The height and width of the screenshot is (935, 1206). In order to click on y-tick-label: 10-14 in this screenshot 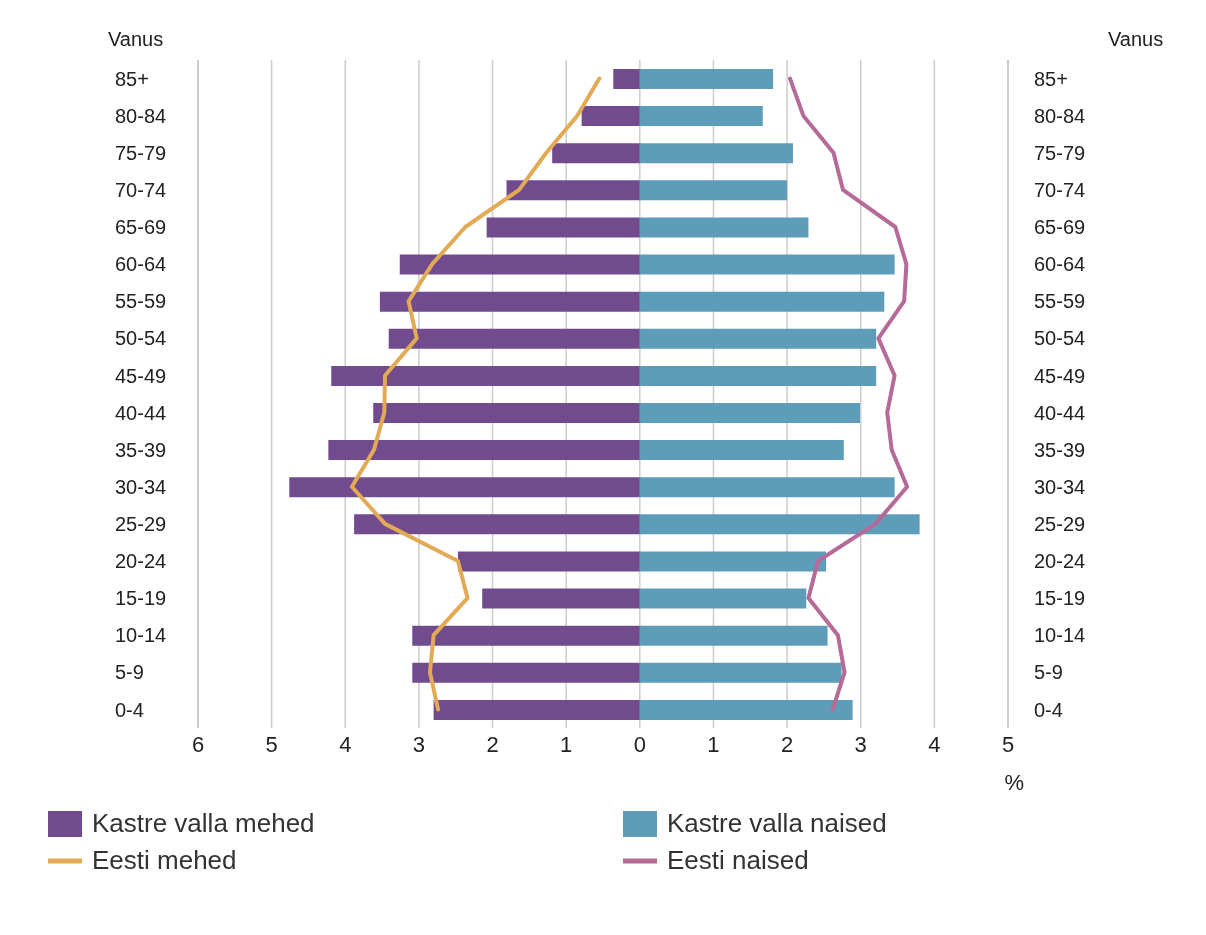, I will do `click(1060, 635)`.